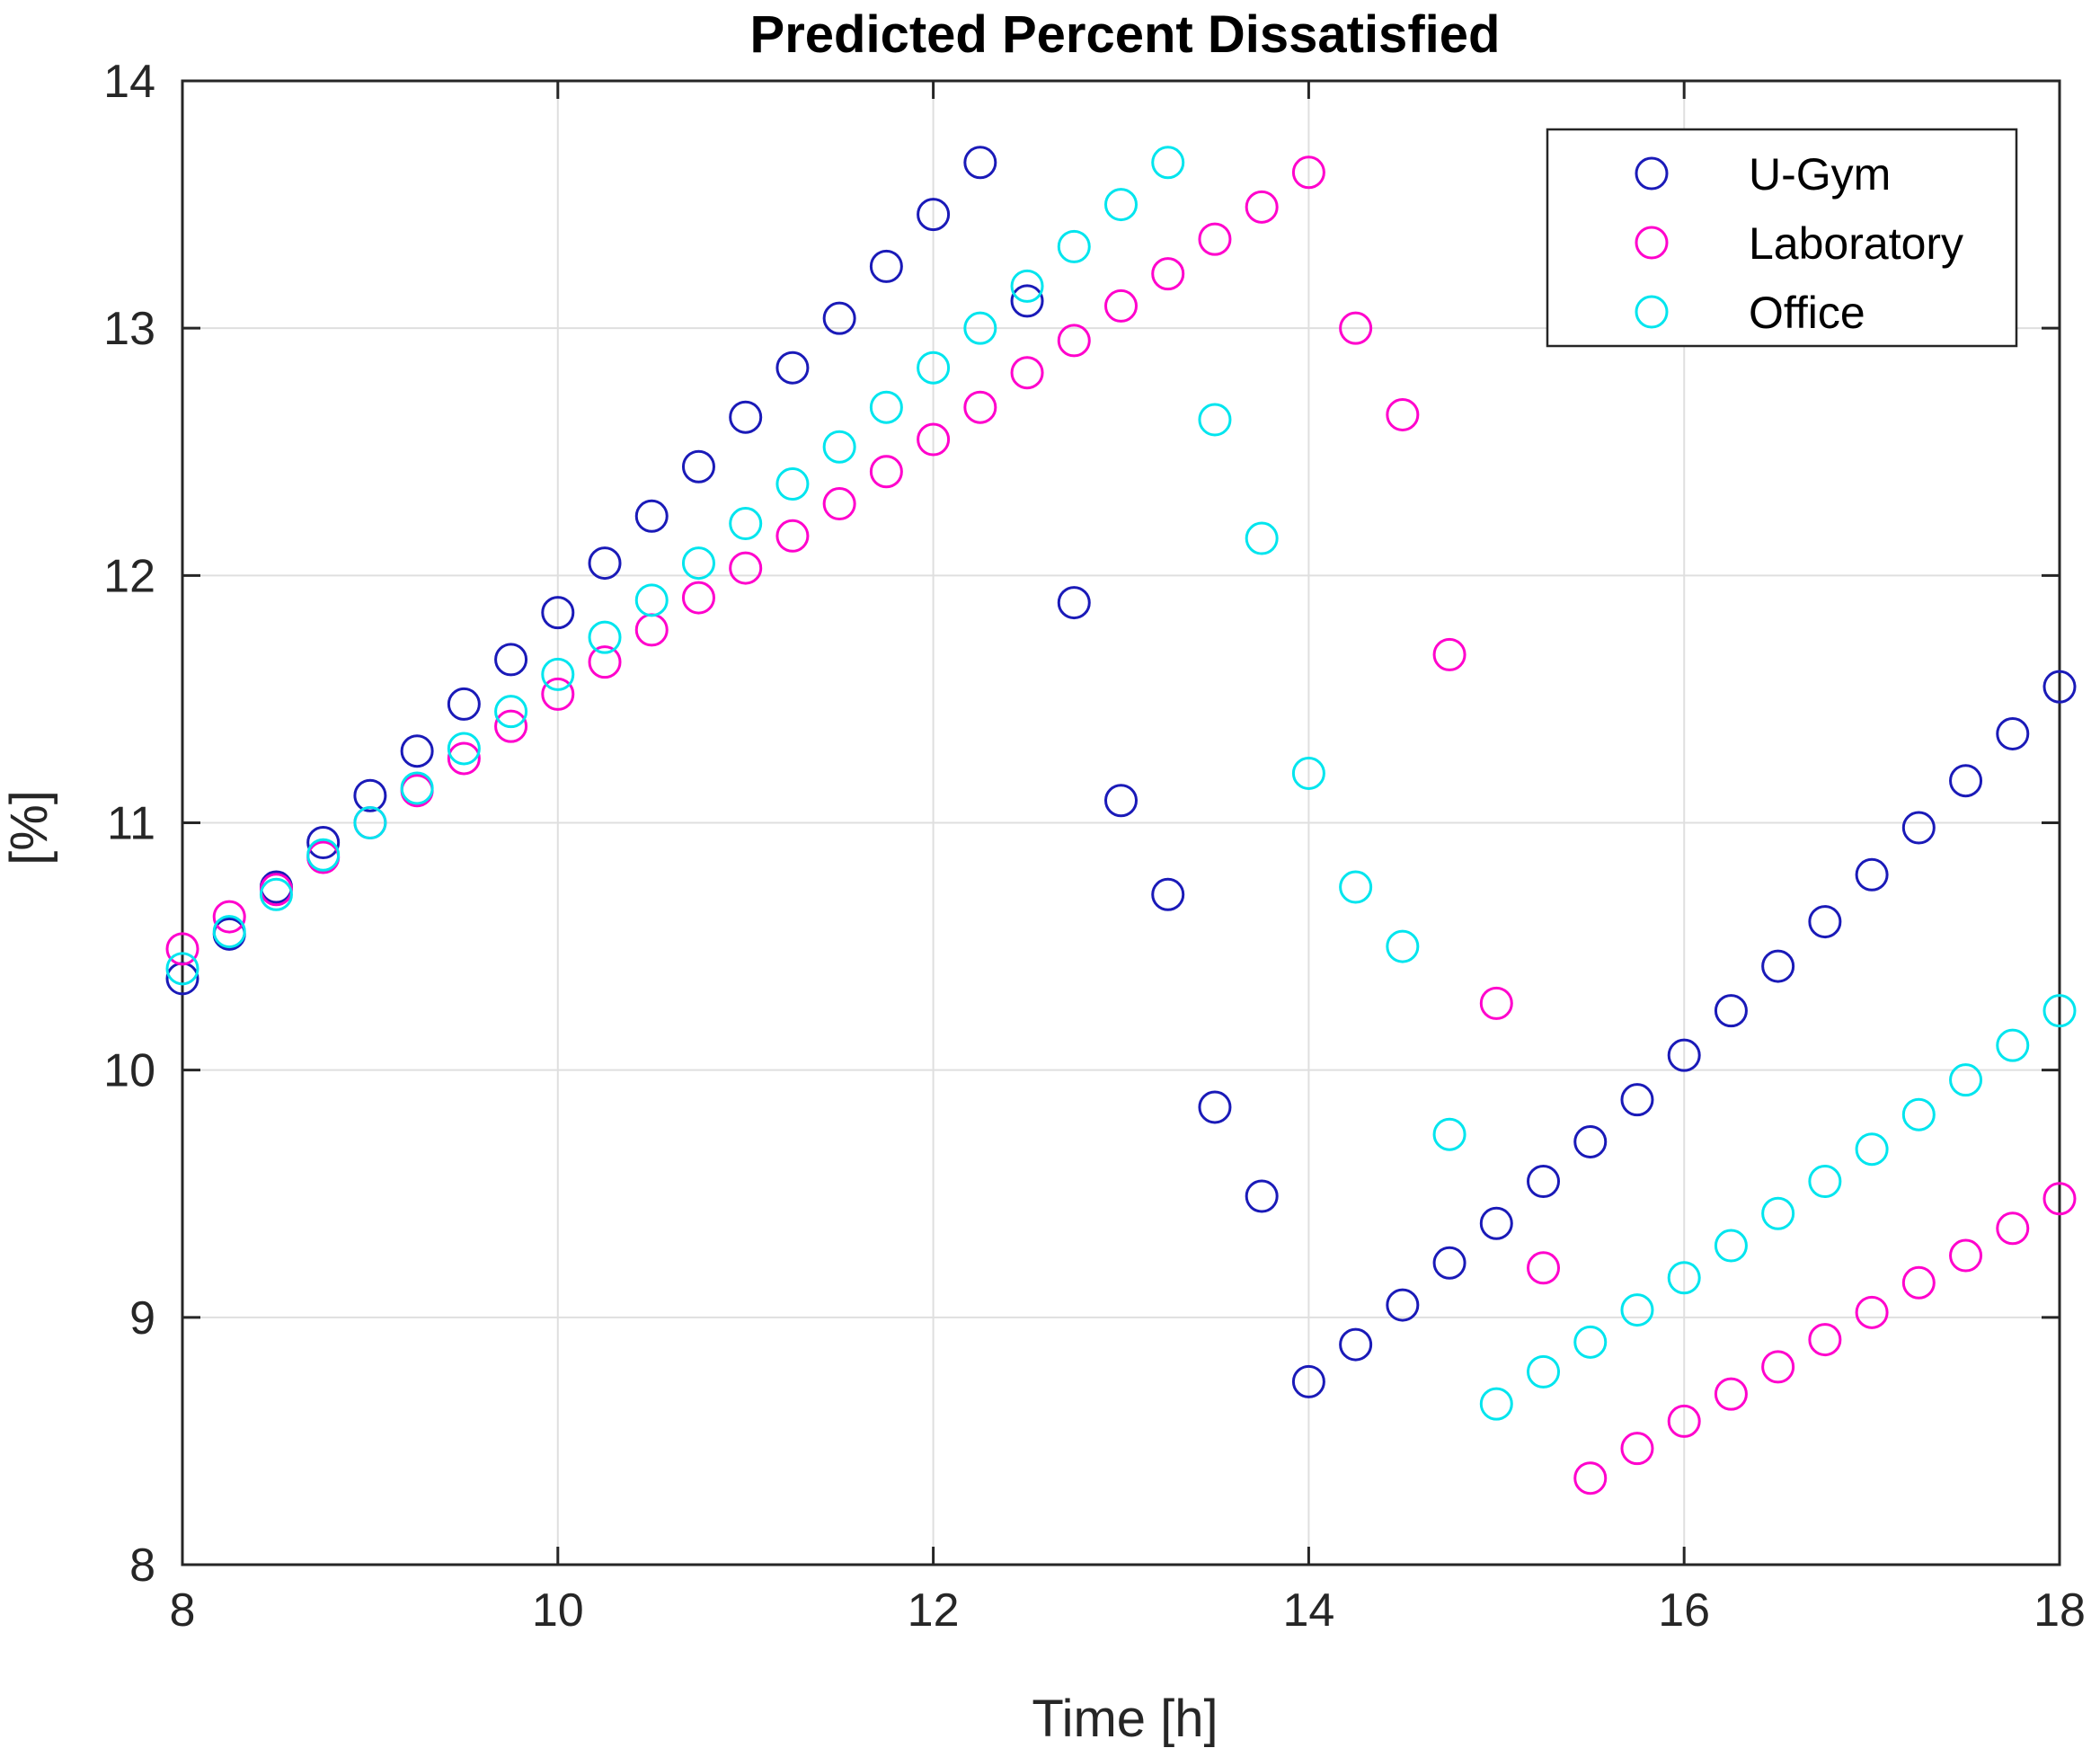  Describe the element at coordinates (129, 824) in the screenshot. I see `y-tick-labels: 8 9 10 11 12 13 14` at that location.